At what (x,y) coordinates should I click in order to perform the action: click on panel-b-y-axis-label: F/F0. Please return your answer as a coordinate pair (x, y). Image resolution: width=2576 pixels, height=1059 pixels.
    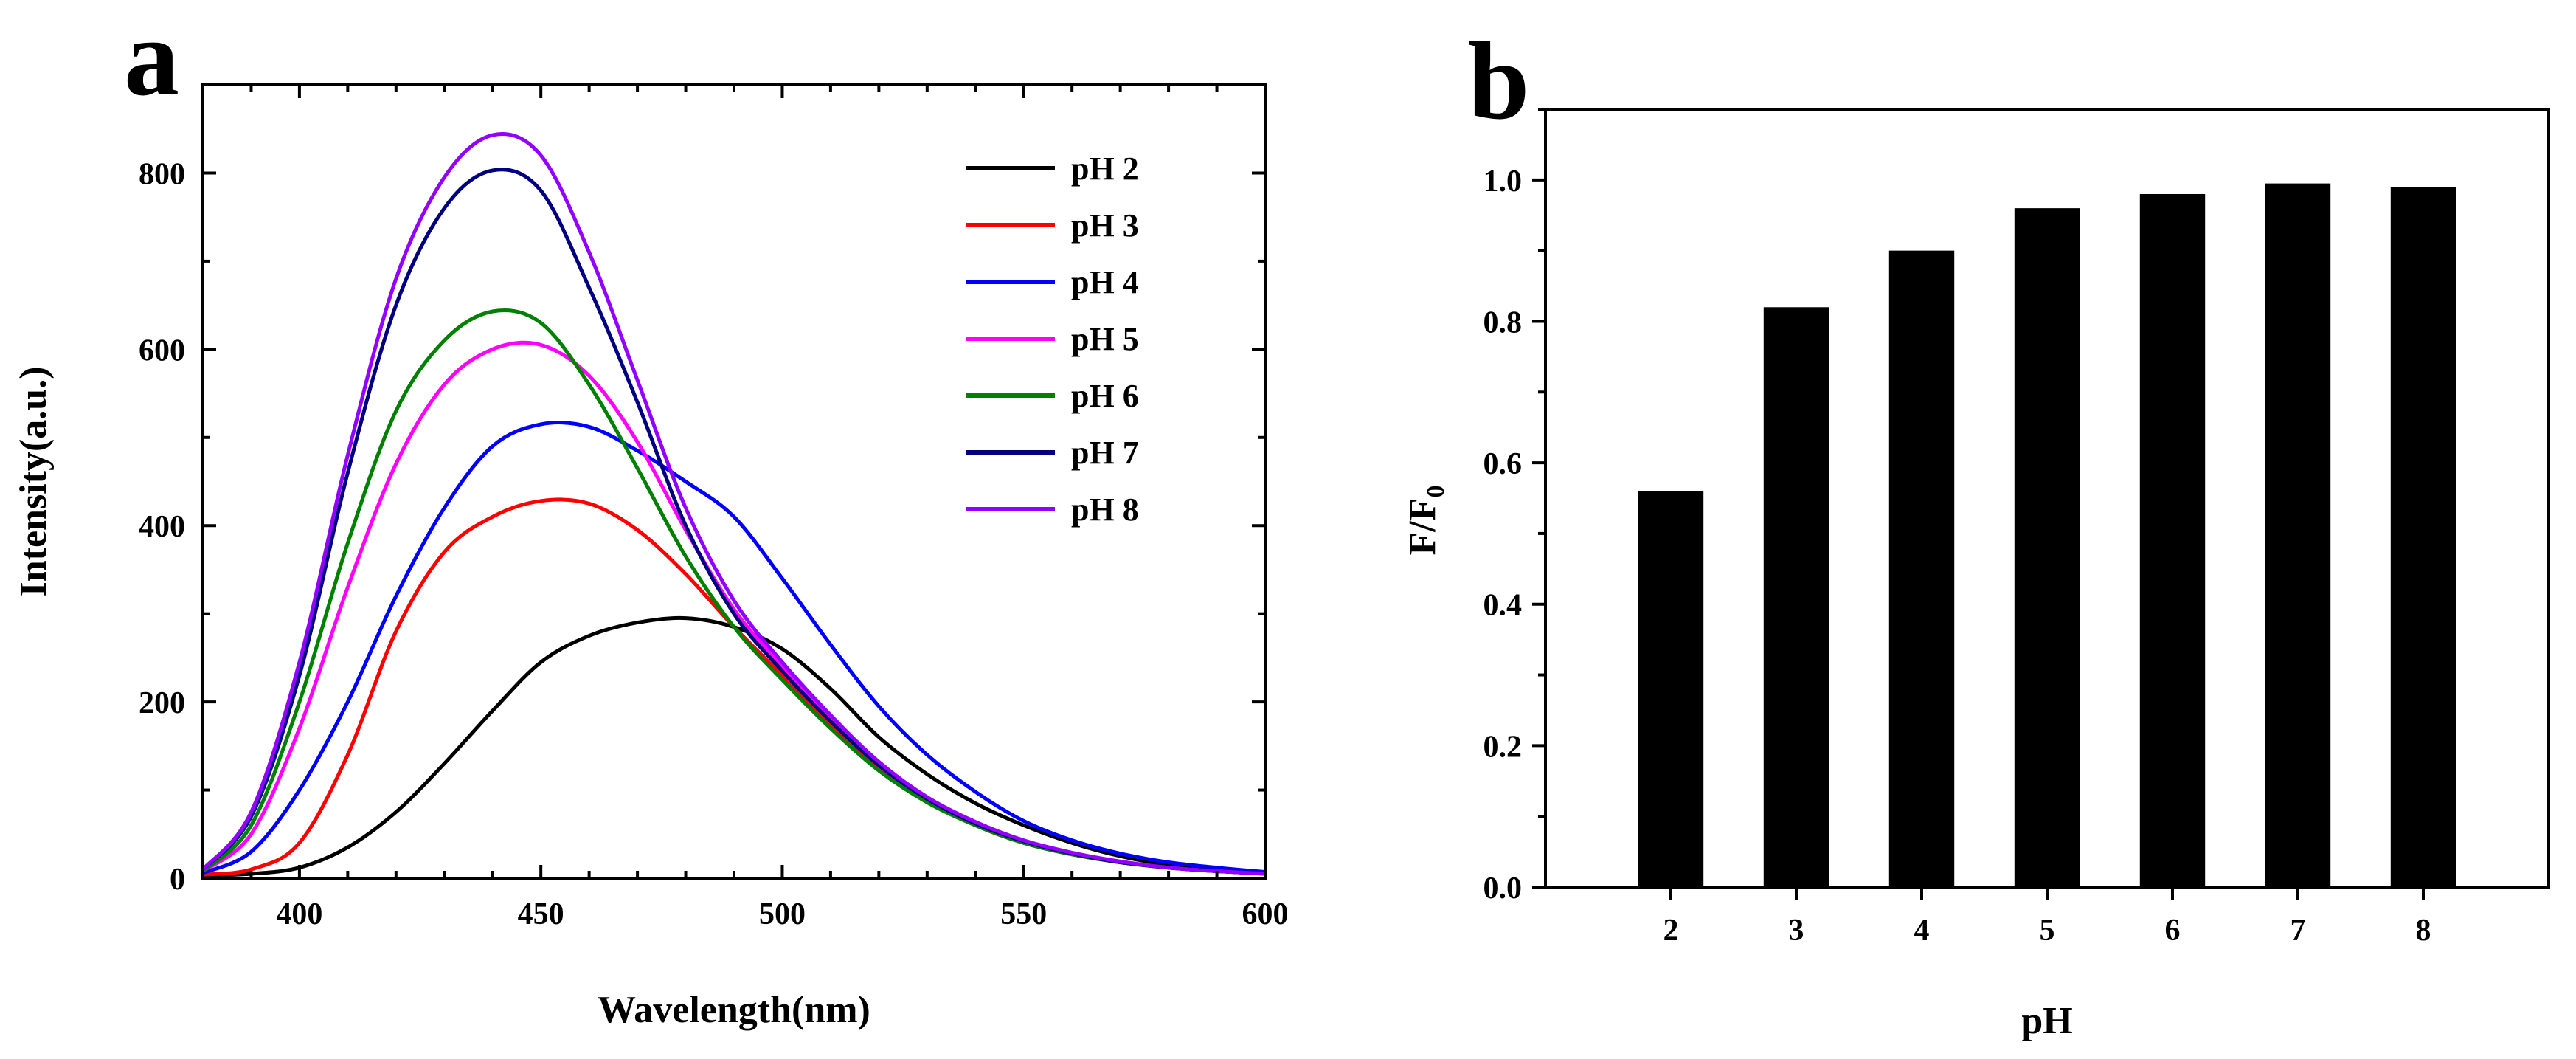
    Looking at the image, I should click on (1426, 521).